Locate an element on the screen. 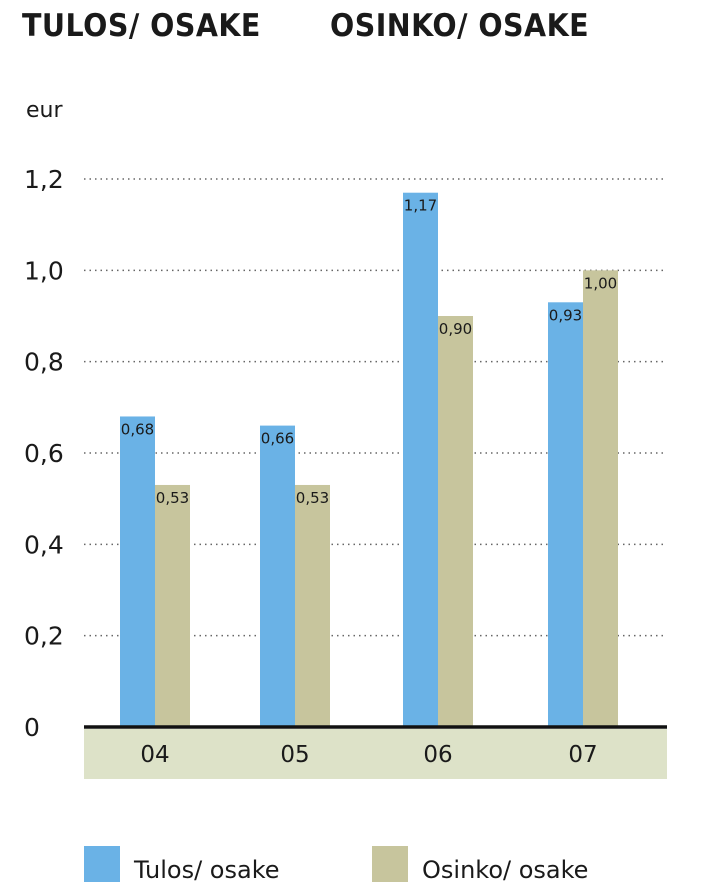  data-label: 1,00 is located at coordinates (600, 283).